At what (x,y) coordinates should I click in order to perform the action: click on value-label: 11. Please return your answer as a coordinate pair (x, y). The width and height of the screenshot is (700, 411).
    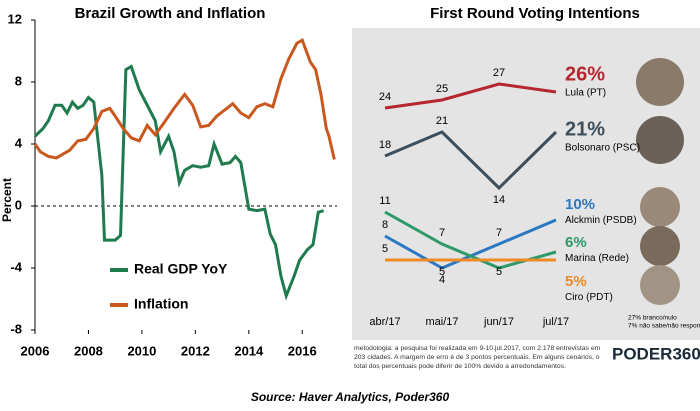
    Looking at the image, I should click on (384, 201).